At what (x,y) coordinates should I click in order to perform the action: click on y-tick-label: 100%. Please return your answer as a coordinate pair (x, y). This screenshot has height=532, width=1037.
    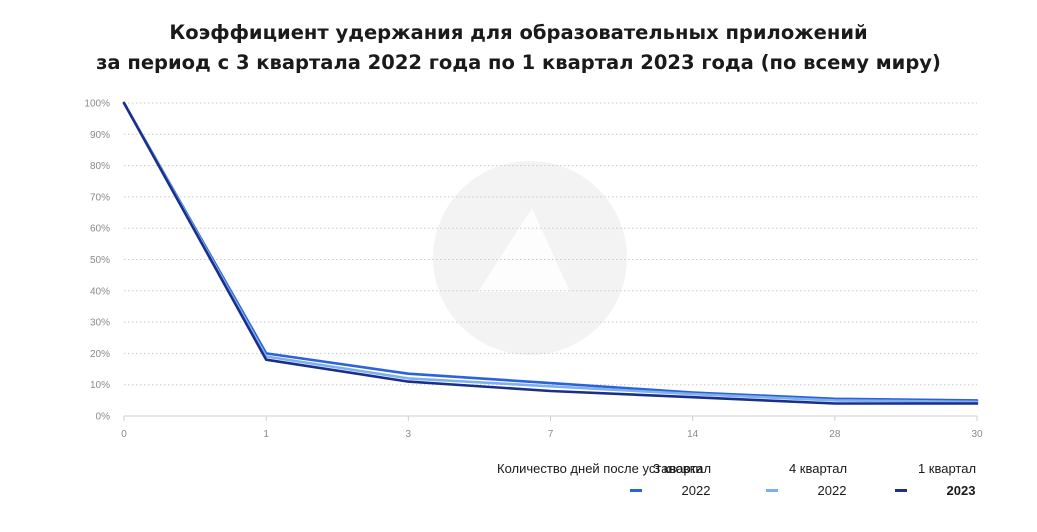
    Looking at the image, I should click on (97, 104).